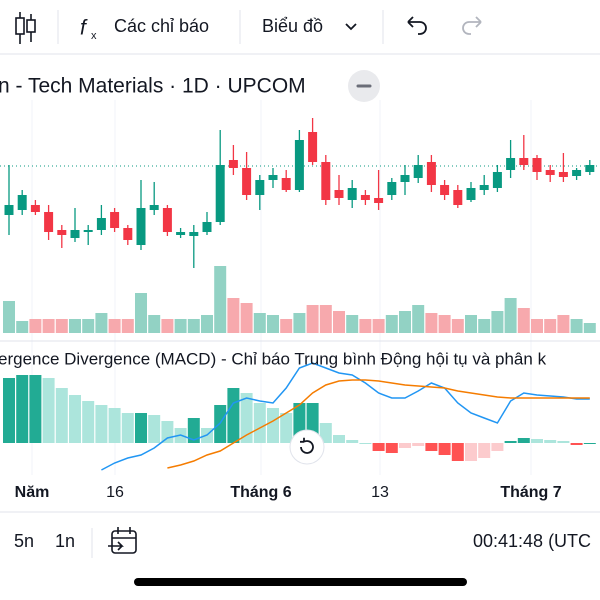 The height and width of the screenshot is (600, 600). I want to click on x-axis-label: 13, so click(380, 492).